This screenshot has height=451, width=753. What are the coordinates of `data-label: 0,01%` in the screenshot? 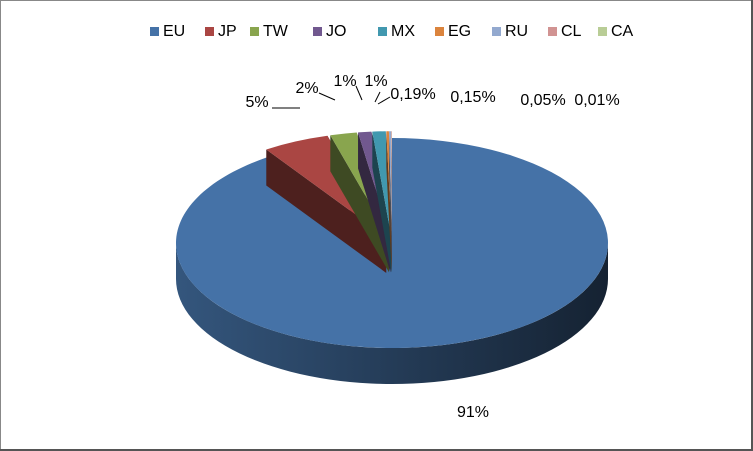 It's located at (596, 100).